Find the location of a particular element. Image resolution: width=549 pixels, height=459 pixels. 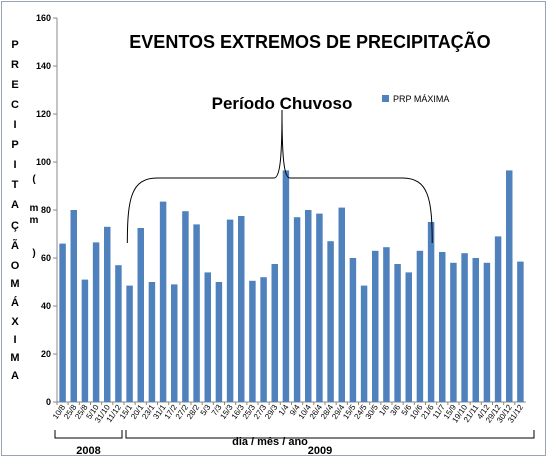

y-tick-labels: 0 20 40 60 80 100 120 140 160 is located at coordinates (46, 210).